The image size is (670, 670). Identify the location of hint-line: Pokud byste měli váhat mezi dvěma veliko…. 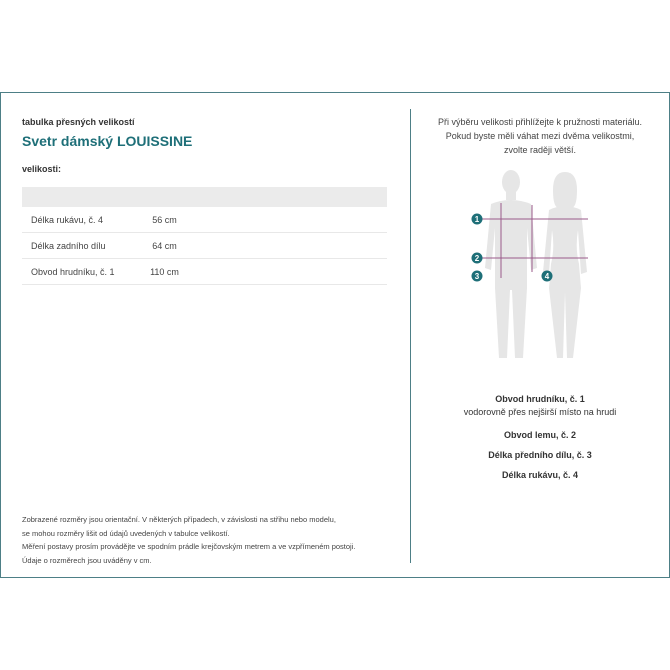
(540, 136).